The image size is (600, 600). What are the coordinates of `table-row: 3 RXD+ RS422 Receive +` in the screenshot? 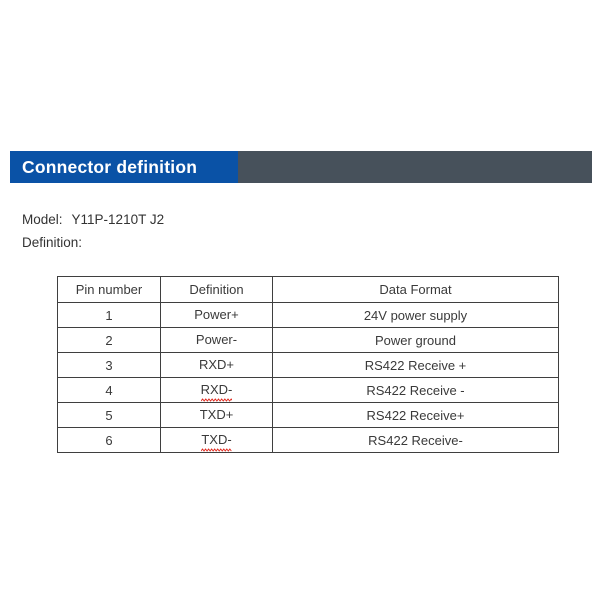 It's located at (308, 365).